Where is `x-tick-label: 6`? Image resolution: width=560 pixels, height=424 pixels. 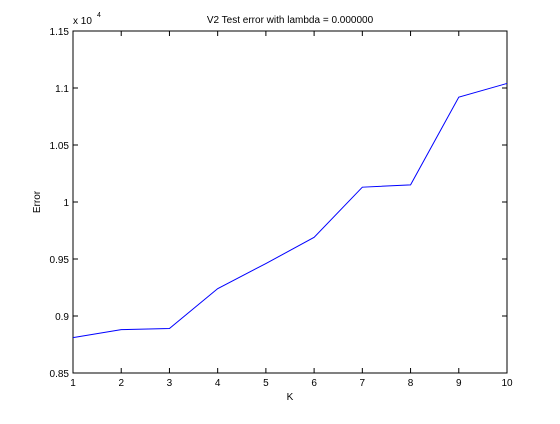 x-tick-label: 6 is located at coordinates (314, 383).